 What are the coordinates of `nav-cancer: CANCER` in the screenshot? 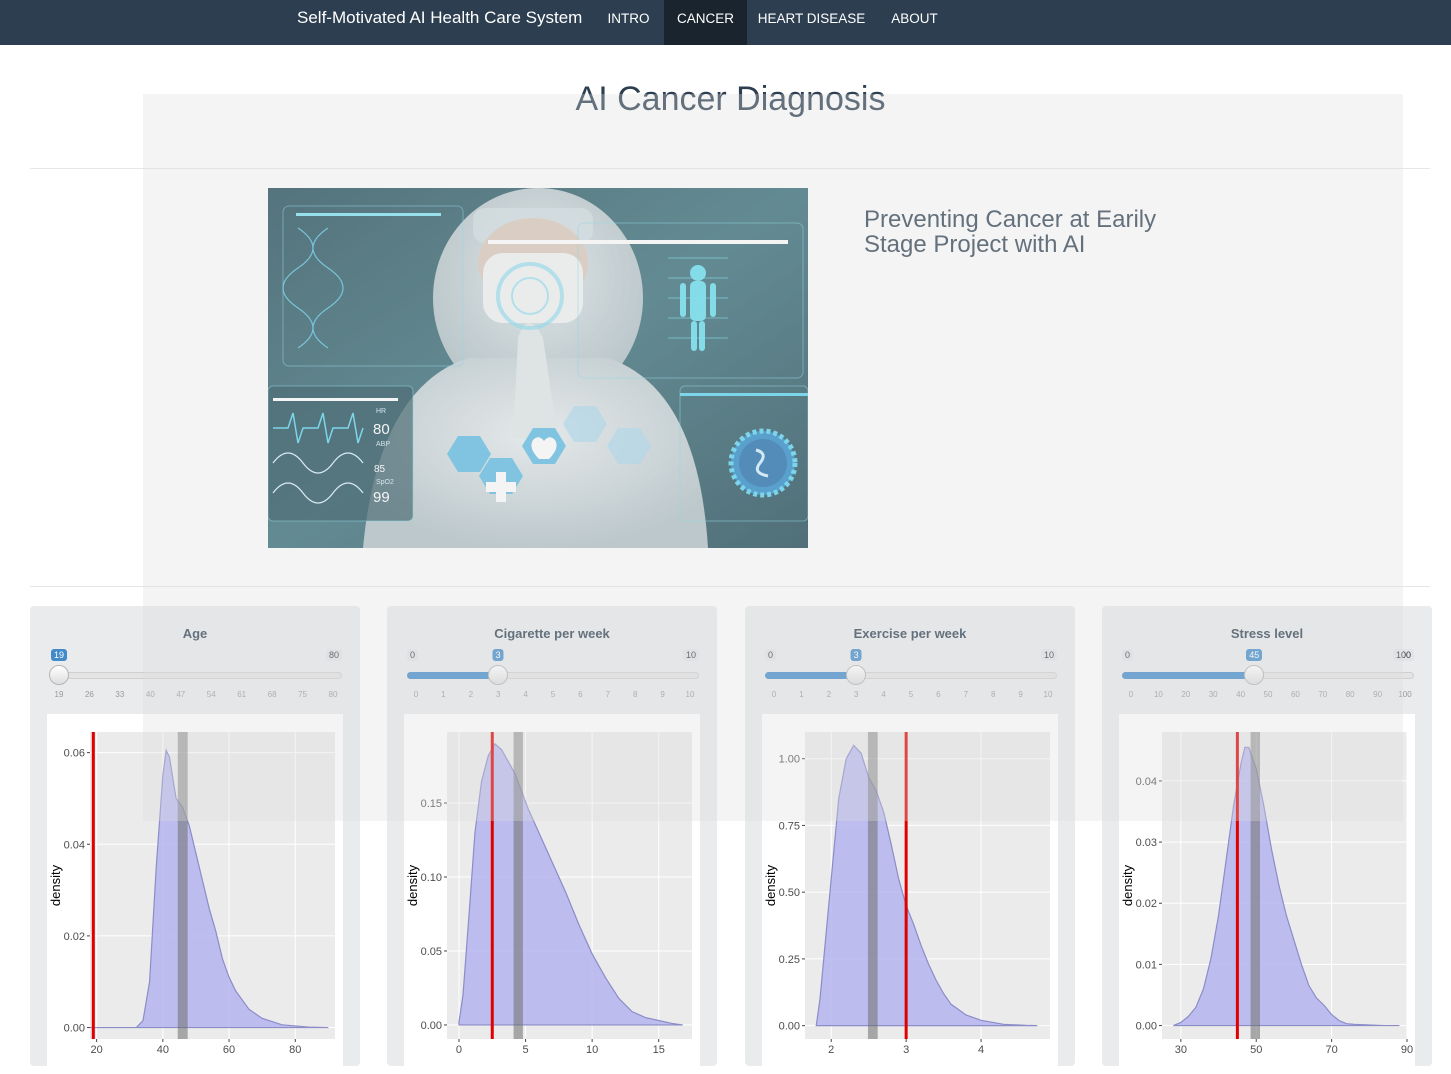 It's located at (705, 22).